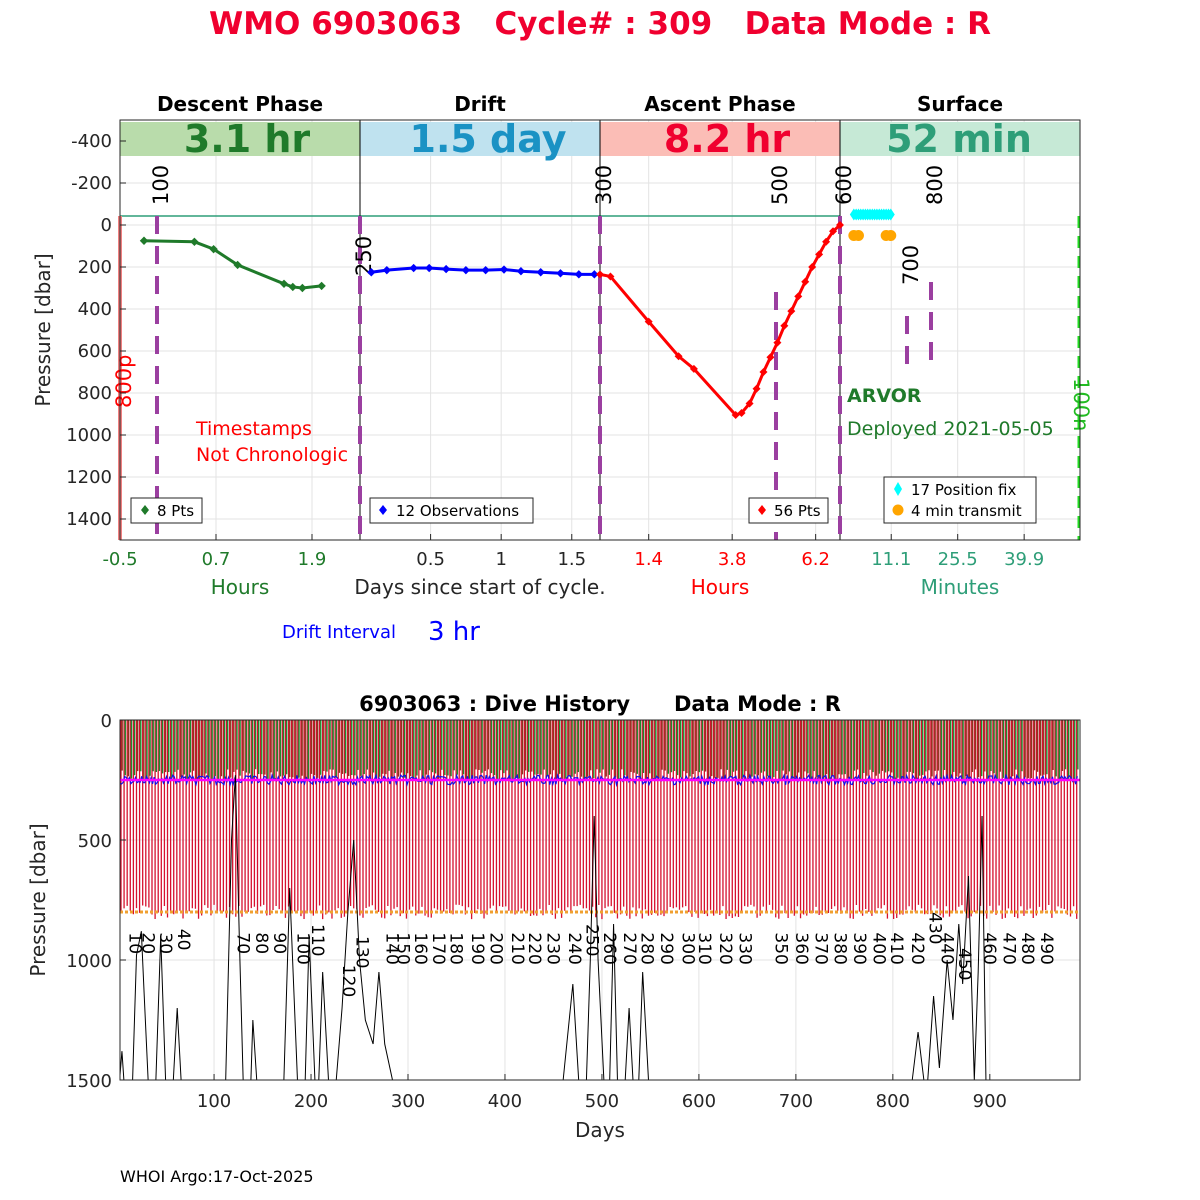 The image size is (1200, 1200). Describe the element at coordinates (89, 435) in the screenshot. I see `cycle-ytick-label: 1000` at that location.